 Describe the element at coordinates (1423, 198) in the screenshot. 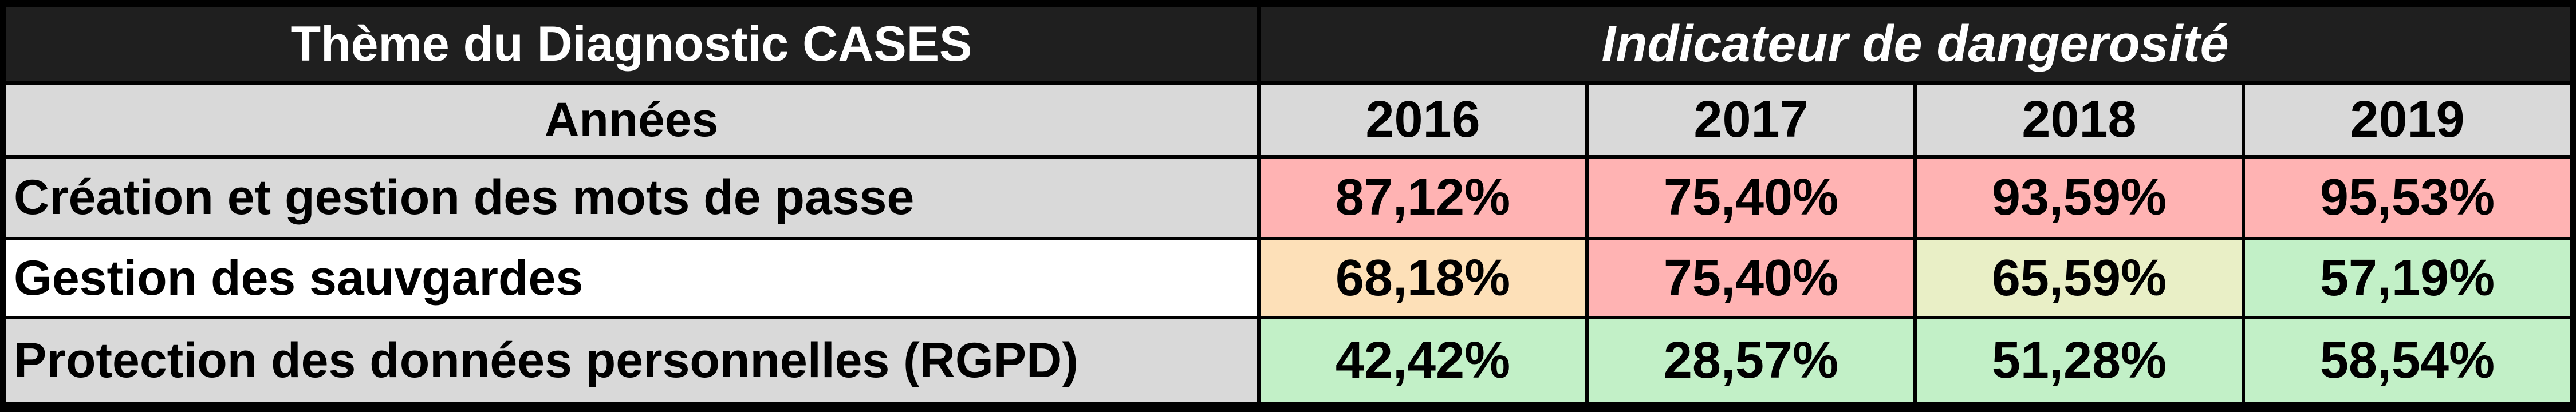

I see `table-cell: 87,12%` at that location.